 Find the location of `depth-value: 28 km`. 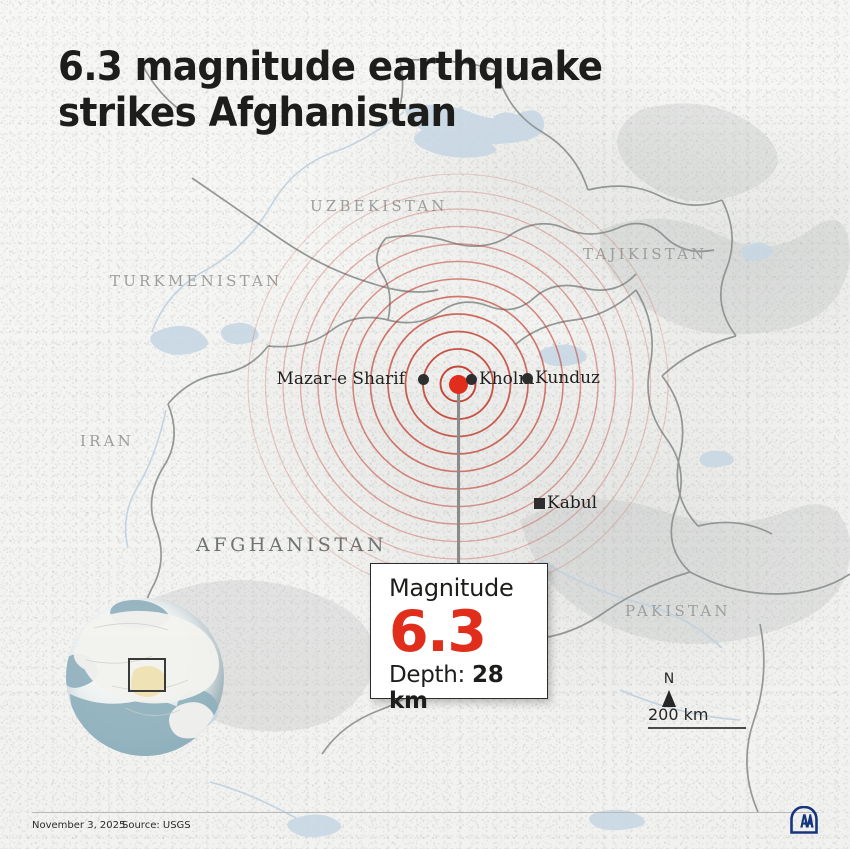

depth-value: 28 km is located at coordinates (446, 688).